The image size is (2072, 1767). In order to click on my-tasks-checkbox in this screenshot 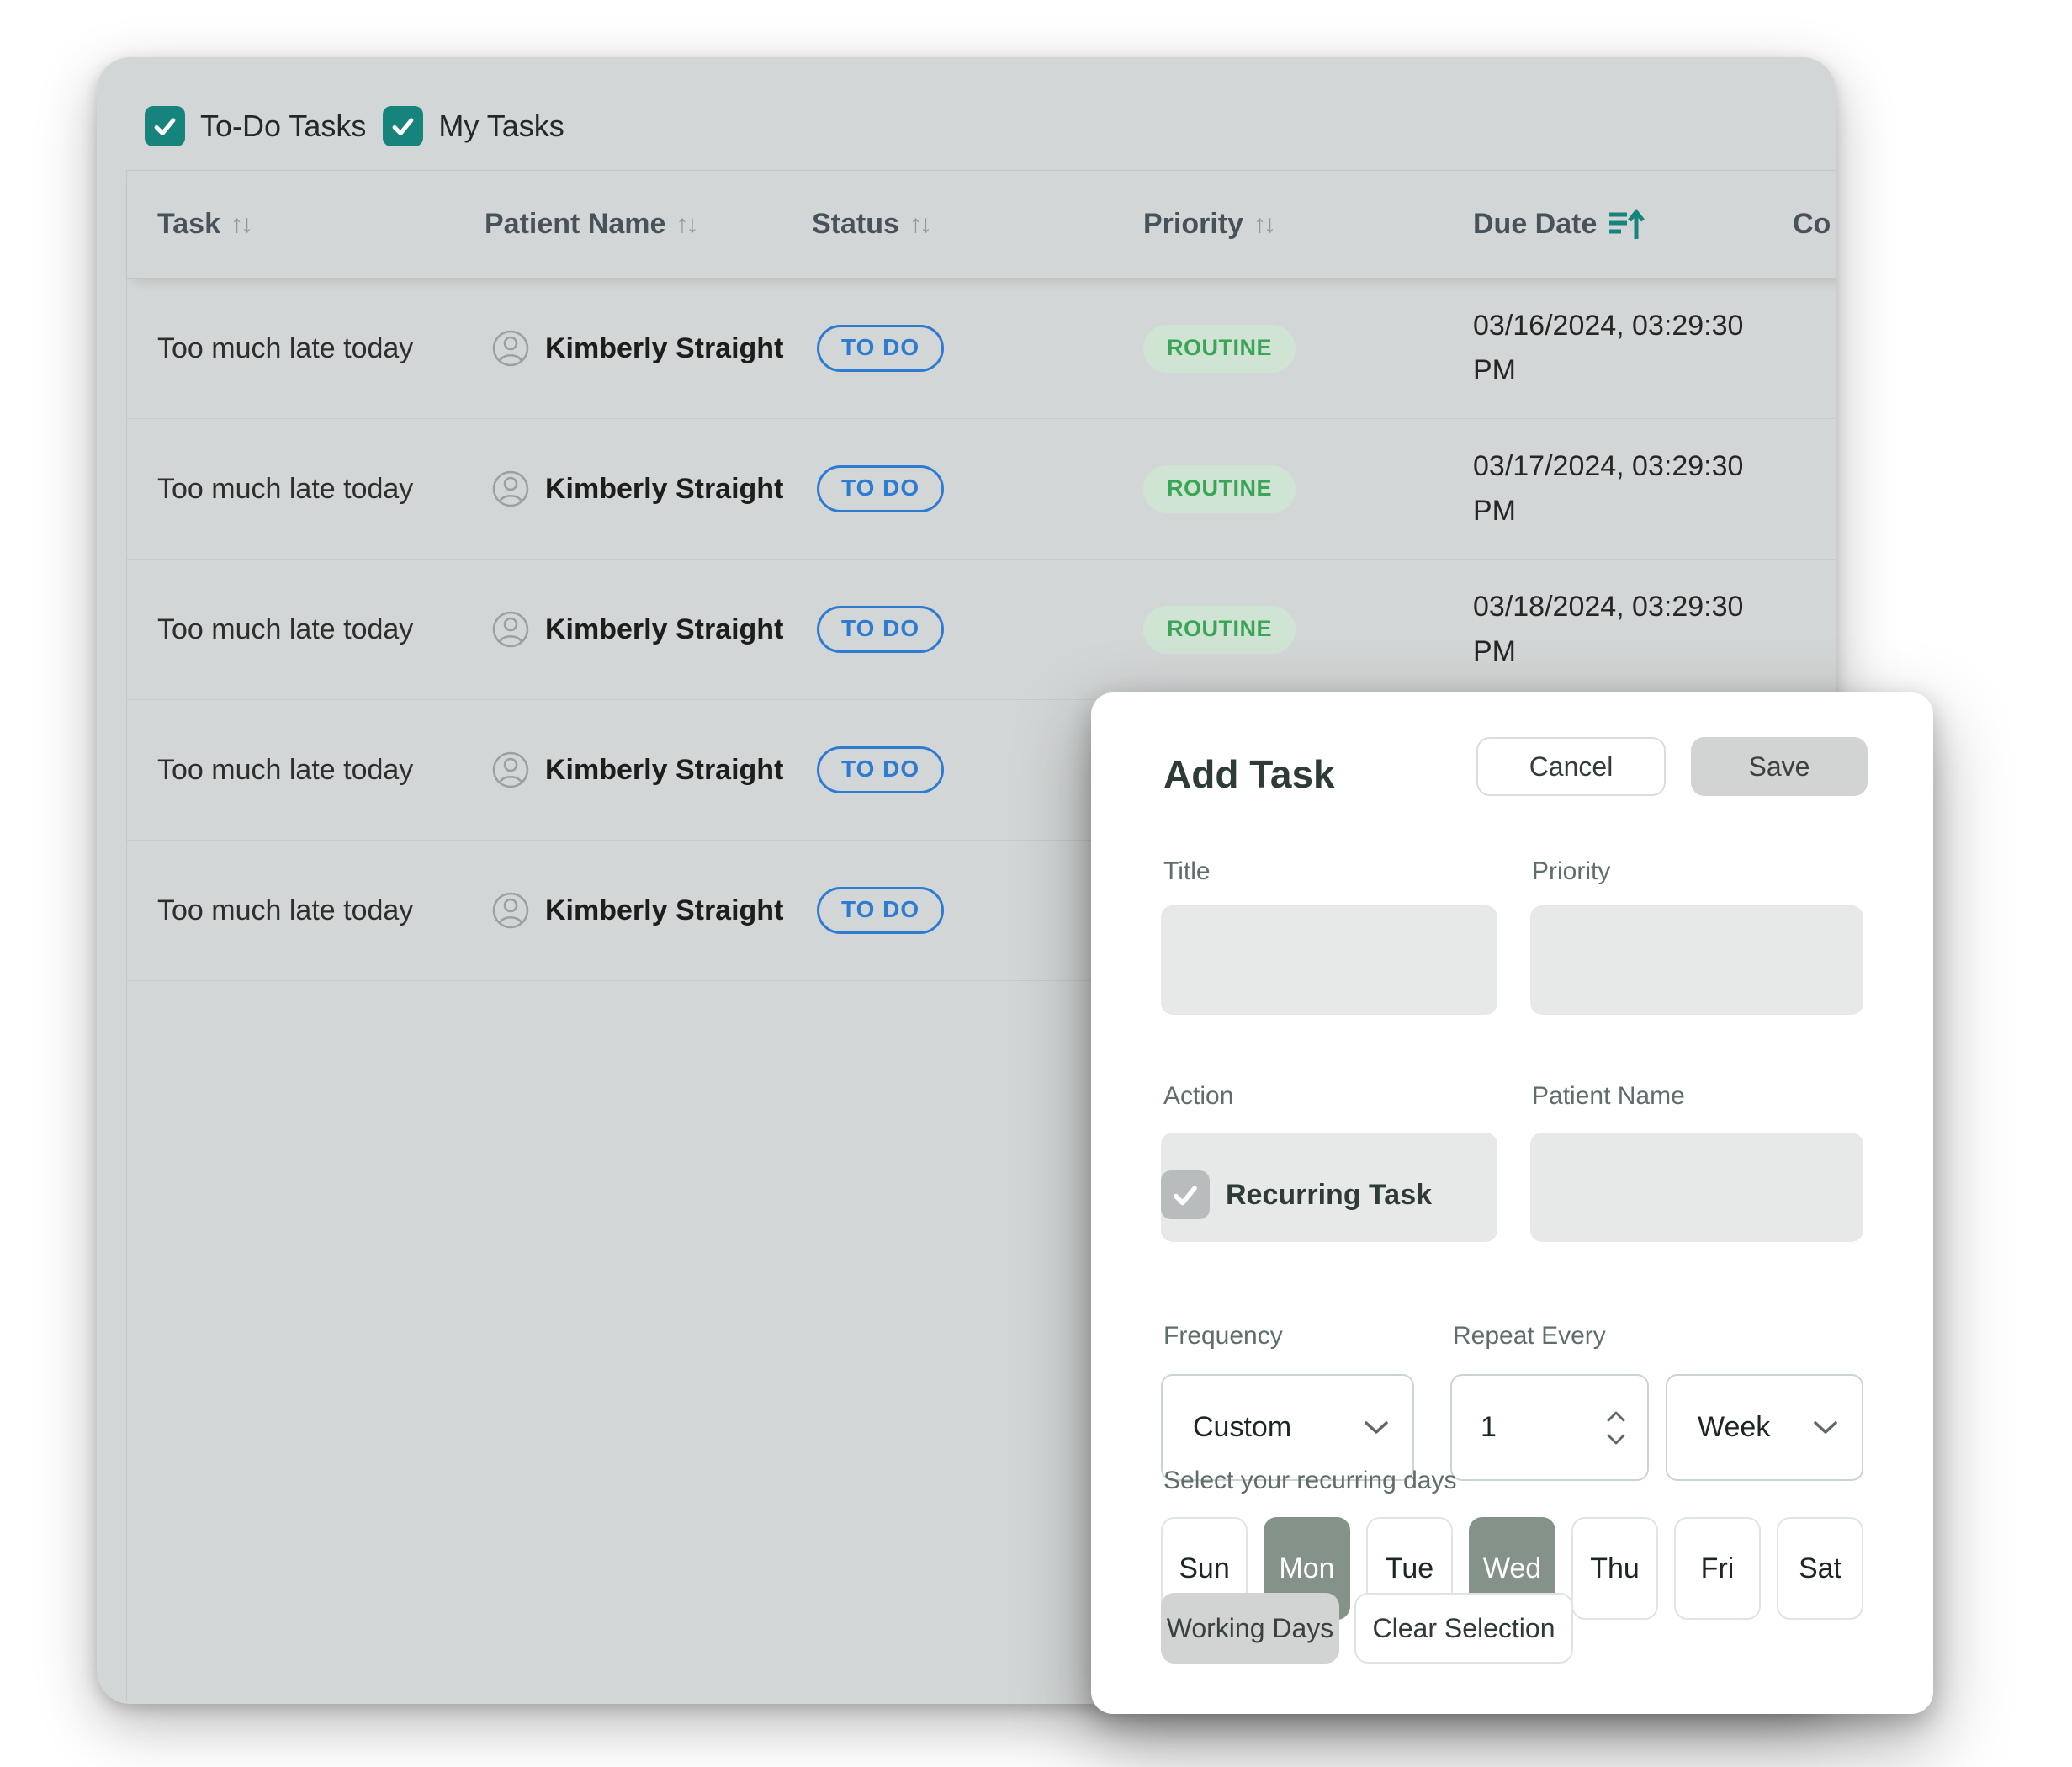, I will do `click(403, 126)`.